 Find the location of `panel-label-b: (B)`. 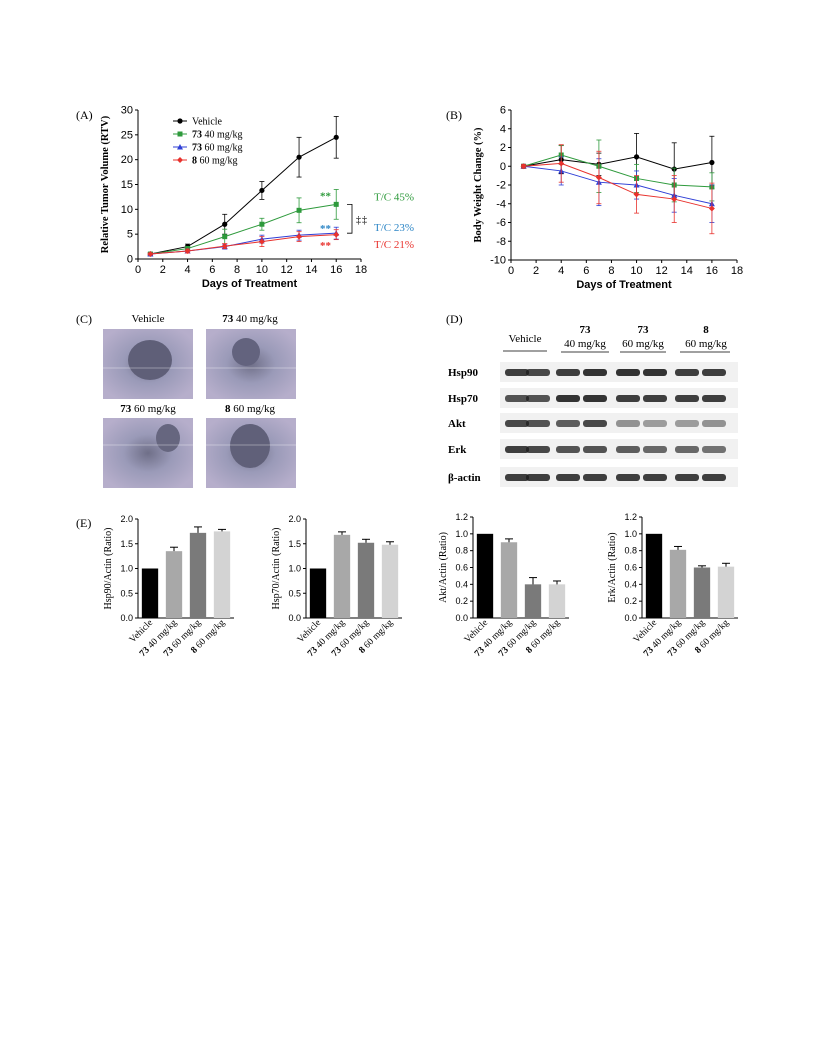

panel-label-b: (B) is located at coordinates (454, 115).